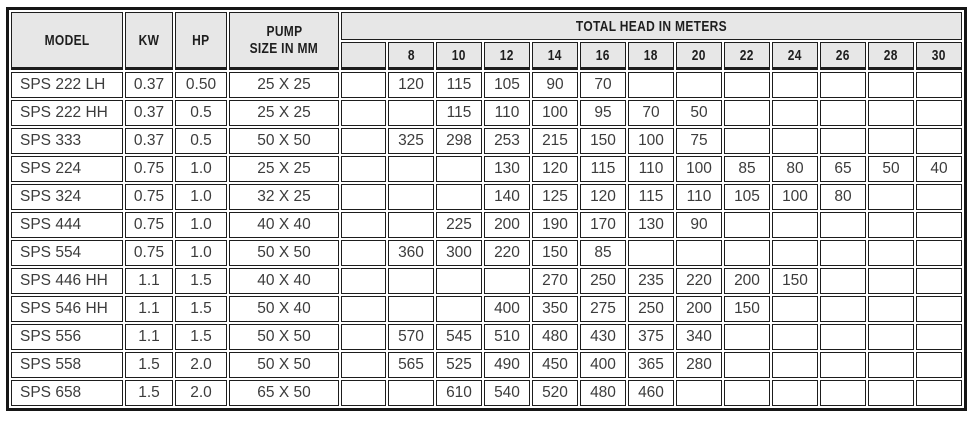  Describe the element at coordinates (507, 225) in the screenshot. I see `head-value-cell: 200` at that location.